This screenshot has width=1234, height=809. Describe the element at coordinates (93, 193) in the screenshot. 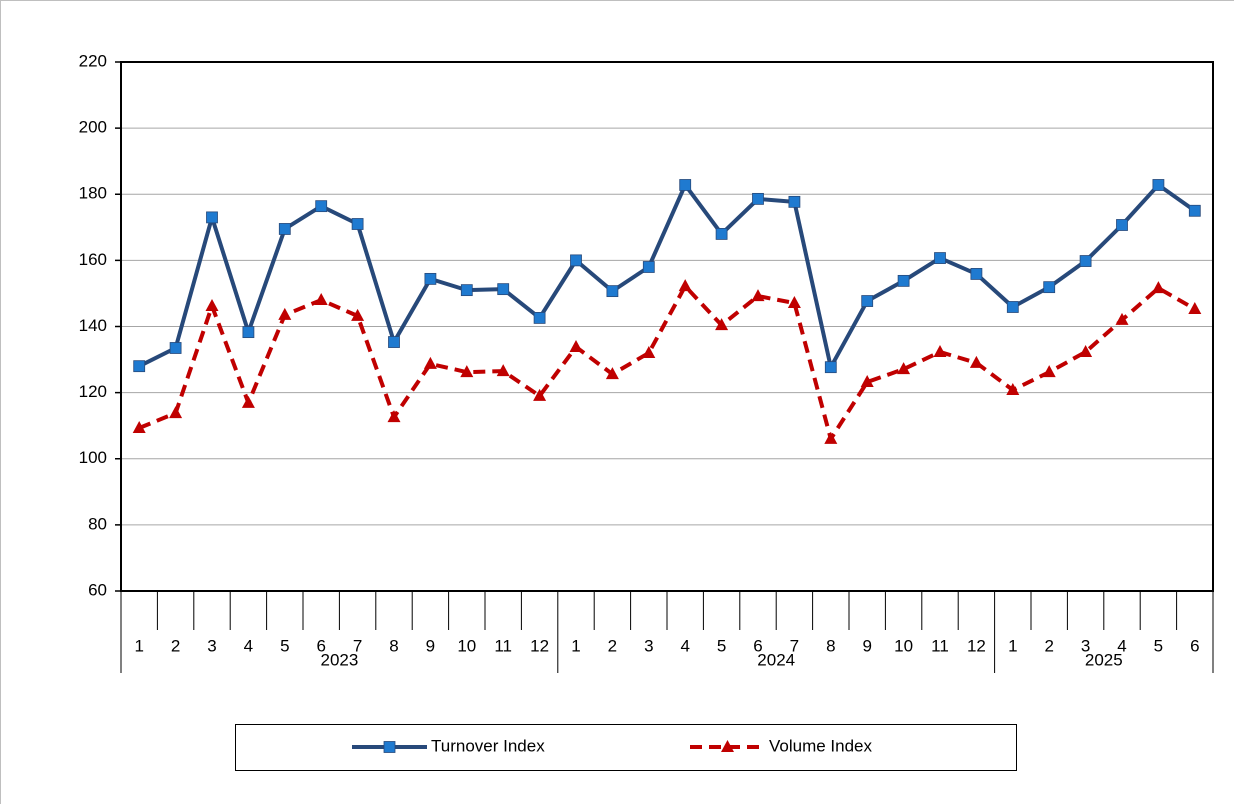

I see `y-tick-label: 180` at that location.